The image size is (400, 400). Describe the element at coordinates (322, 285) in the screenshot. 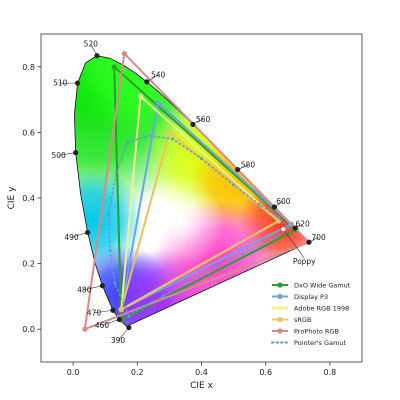

I see `legend-label: DxO Wide Gamut` at that location.